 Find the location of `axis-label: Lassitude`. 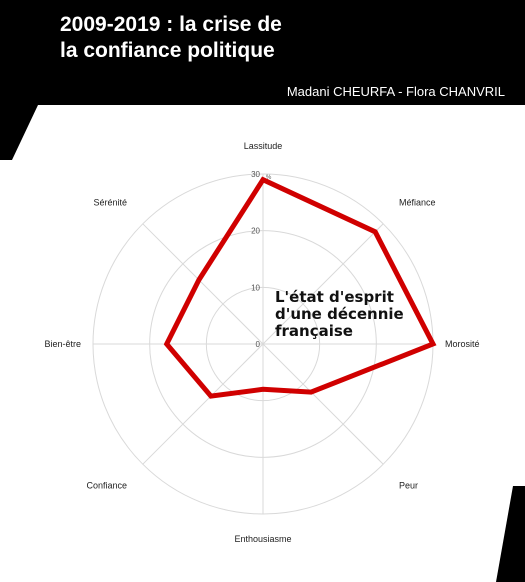

axis-label: Lassitude is located at coordinates (263, 146).